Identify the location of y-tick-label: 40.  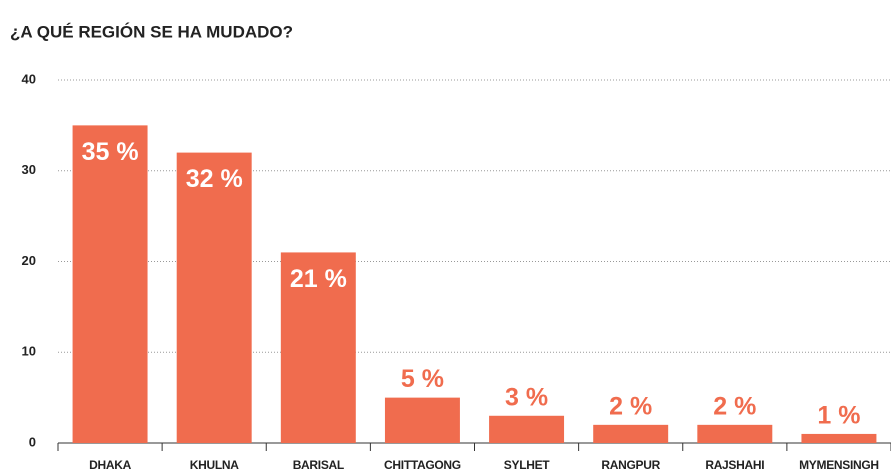
(29, 78).